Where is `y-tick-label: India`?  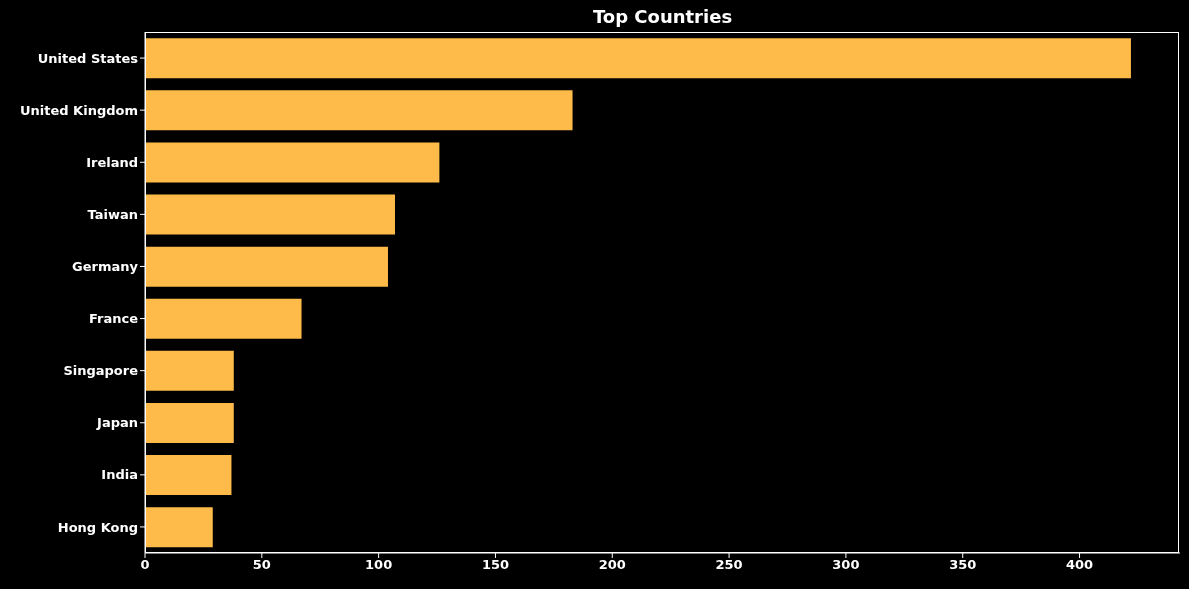
y-tick-label: India is located at coordinates (119, 475).